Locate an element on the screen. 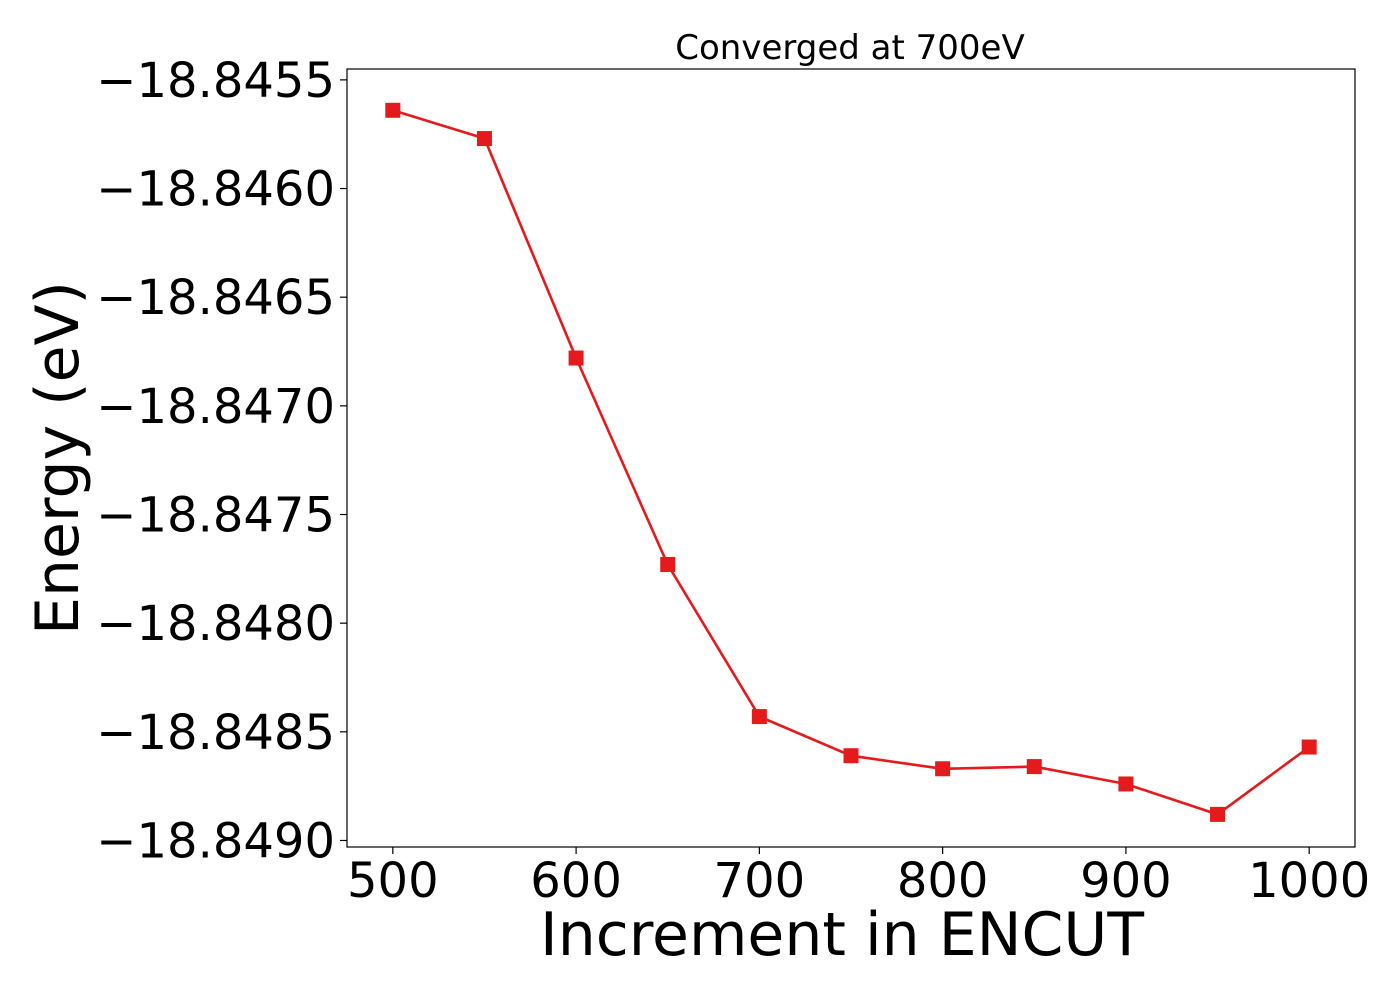  y-tick-label: −18.8460 is located at coordinates (215, 190).